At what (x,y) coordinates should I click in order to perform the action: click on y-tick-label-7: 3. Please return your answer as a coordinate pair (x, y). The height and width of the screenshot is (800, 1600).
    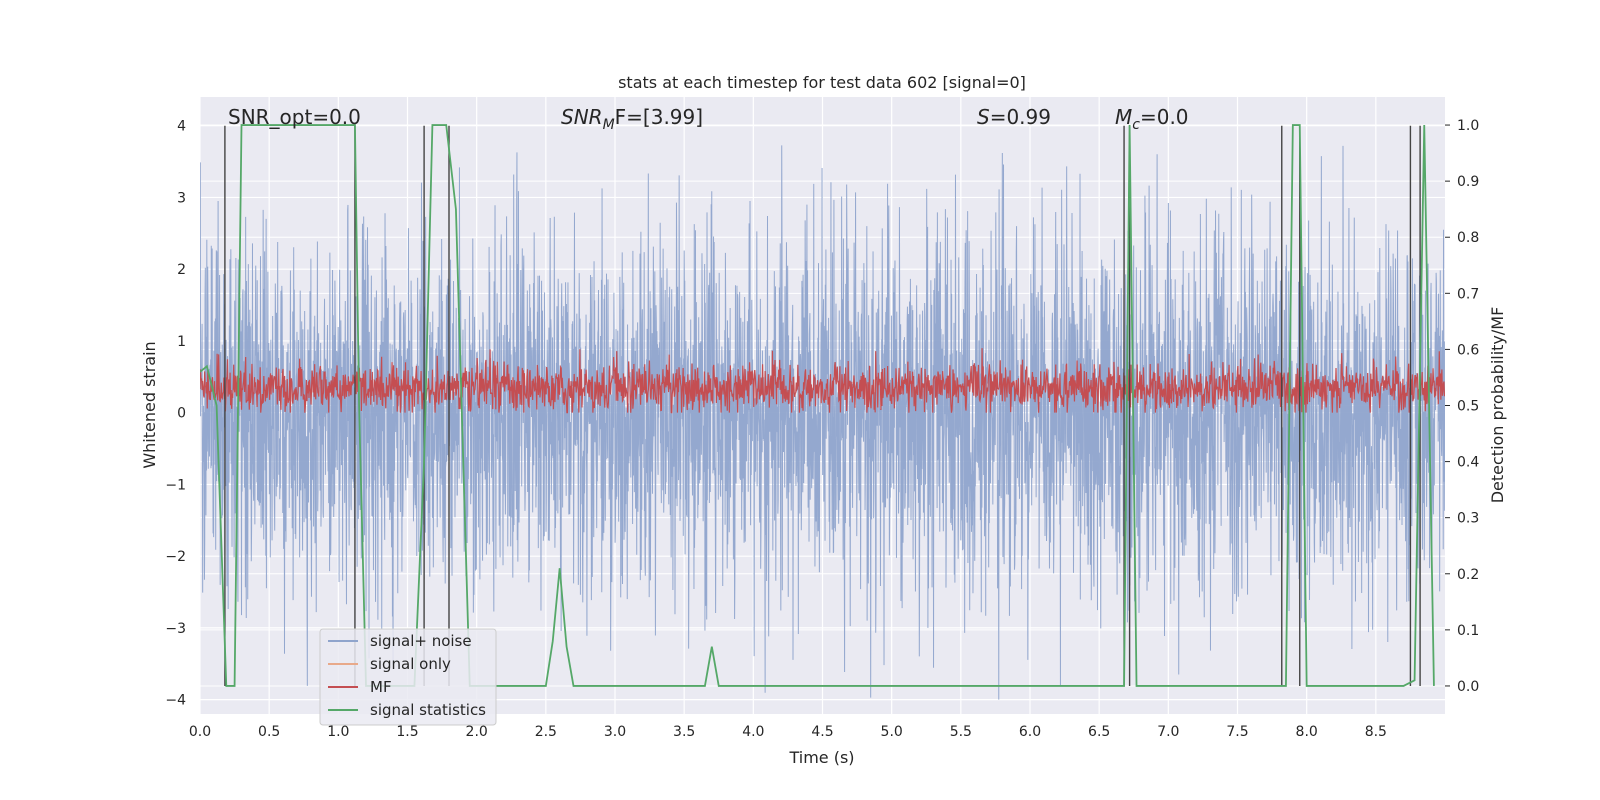
    Looking at the image, I should click on (181, 198).